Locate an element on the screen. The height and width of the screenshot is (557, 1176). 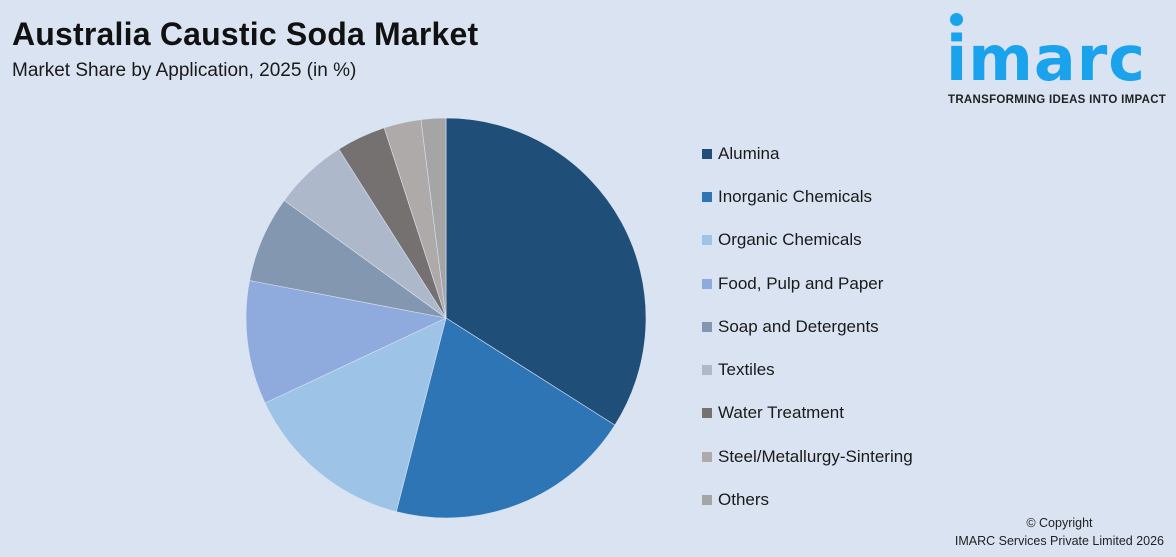
legend-item: Soap and Detergents is located at coordinates (807, 326).